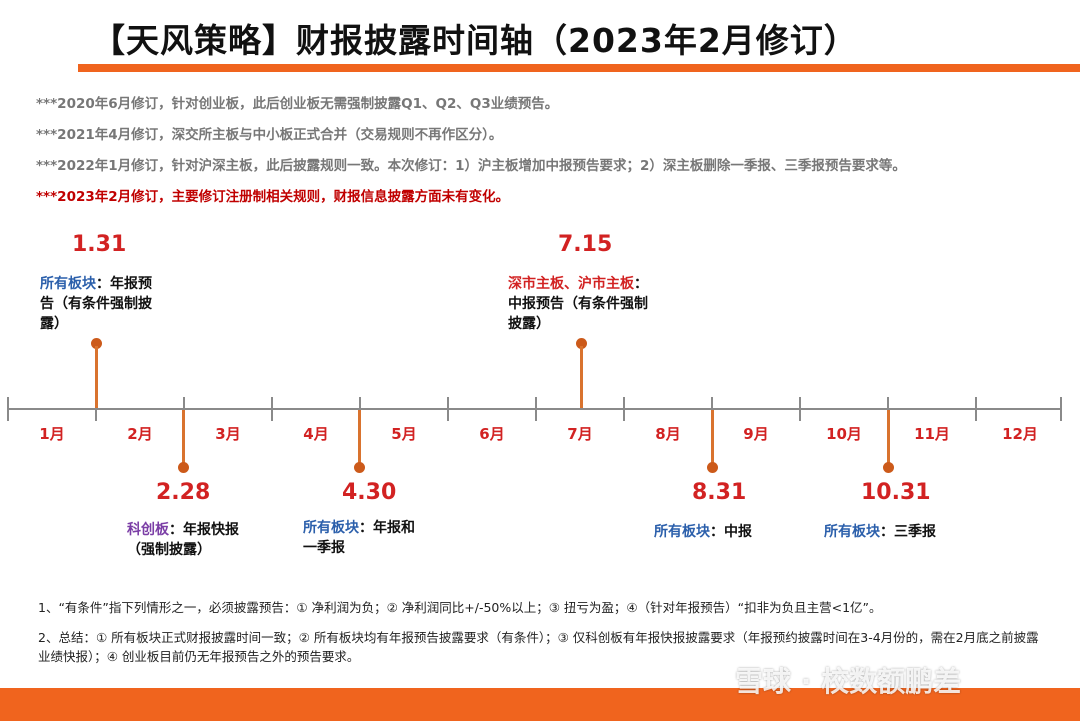 This screenshot has height=721, width=1080. I want to click on month-label: 3月, so click(228, 434).